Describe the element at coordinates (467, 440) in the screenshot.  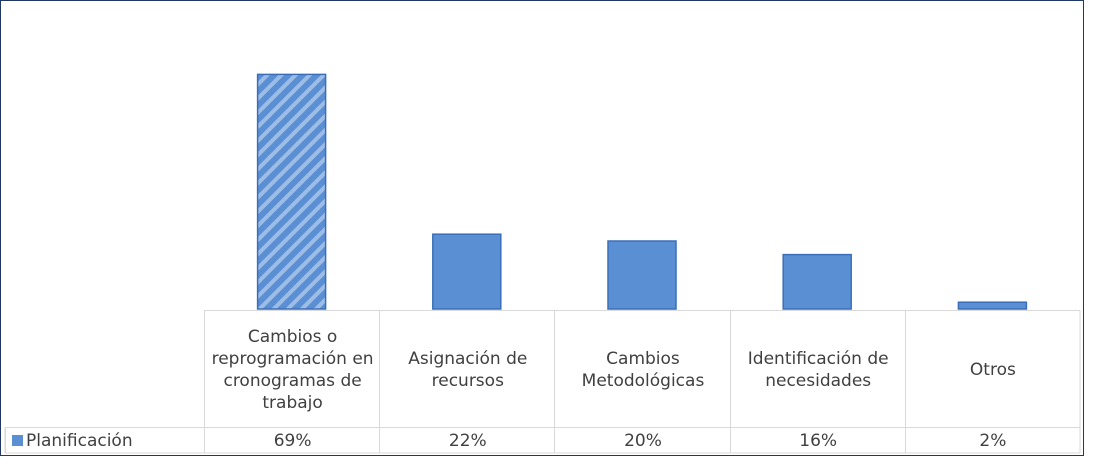
I see `value-label: 22%` at that location.